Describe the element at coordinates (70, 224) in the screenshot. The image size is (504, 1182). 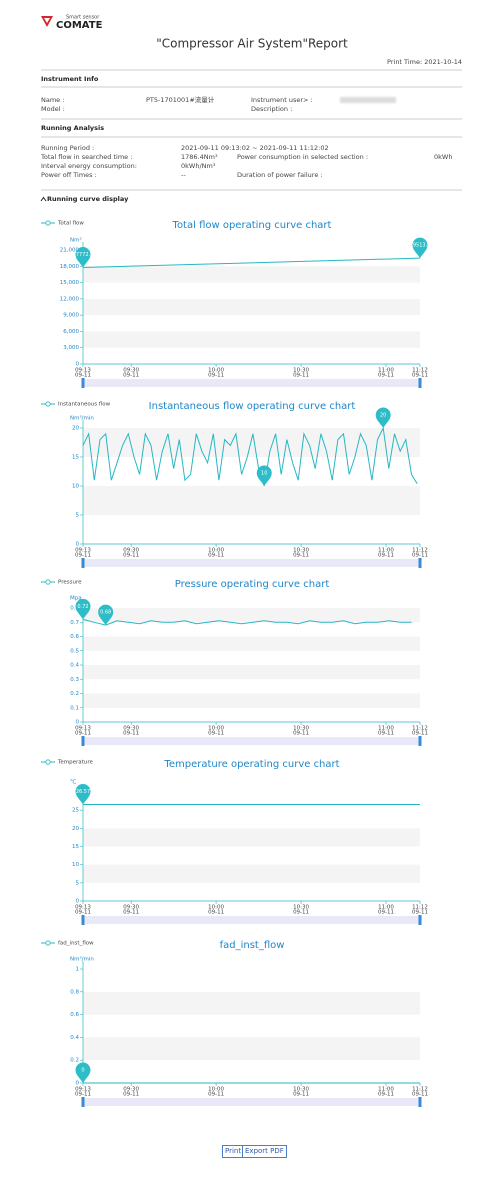
I see `legend-label: Total flow` at that location.